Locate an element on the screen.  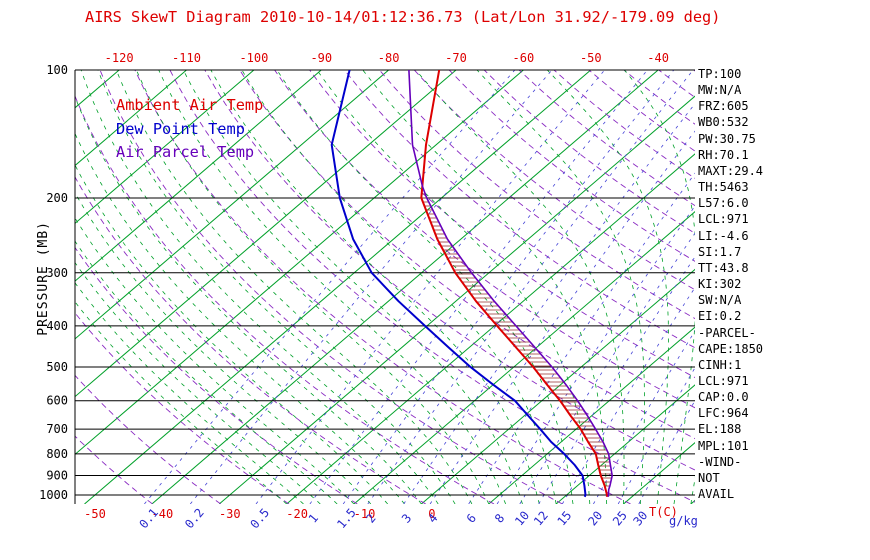
bottom-temp-label: -10 is located at coordinates (365, 514).